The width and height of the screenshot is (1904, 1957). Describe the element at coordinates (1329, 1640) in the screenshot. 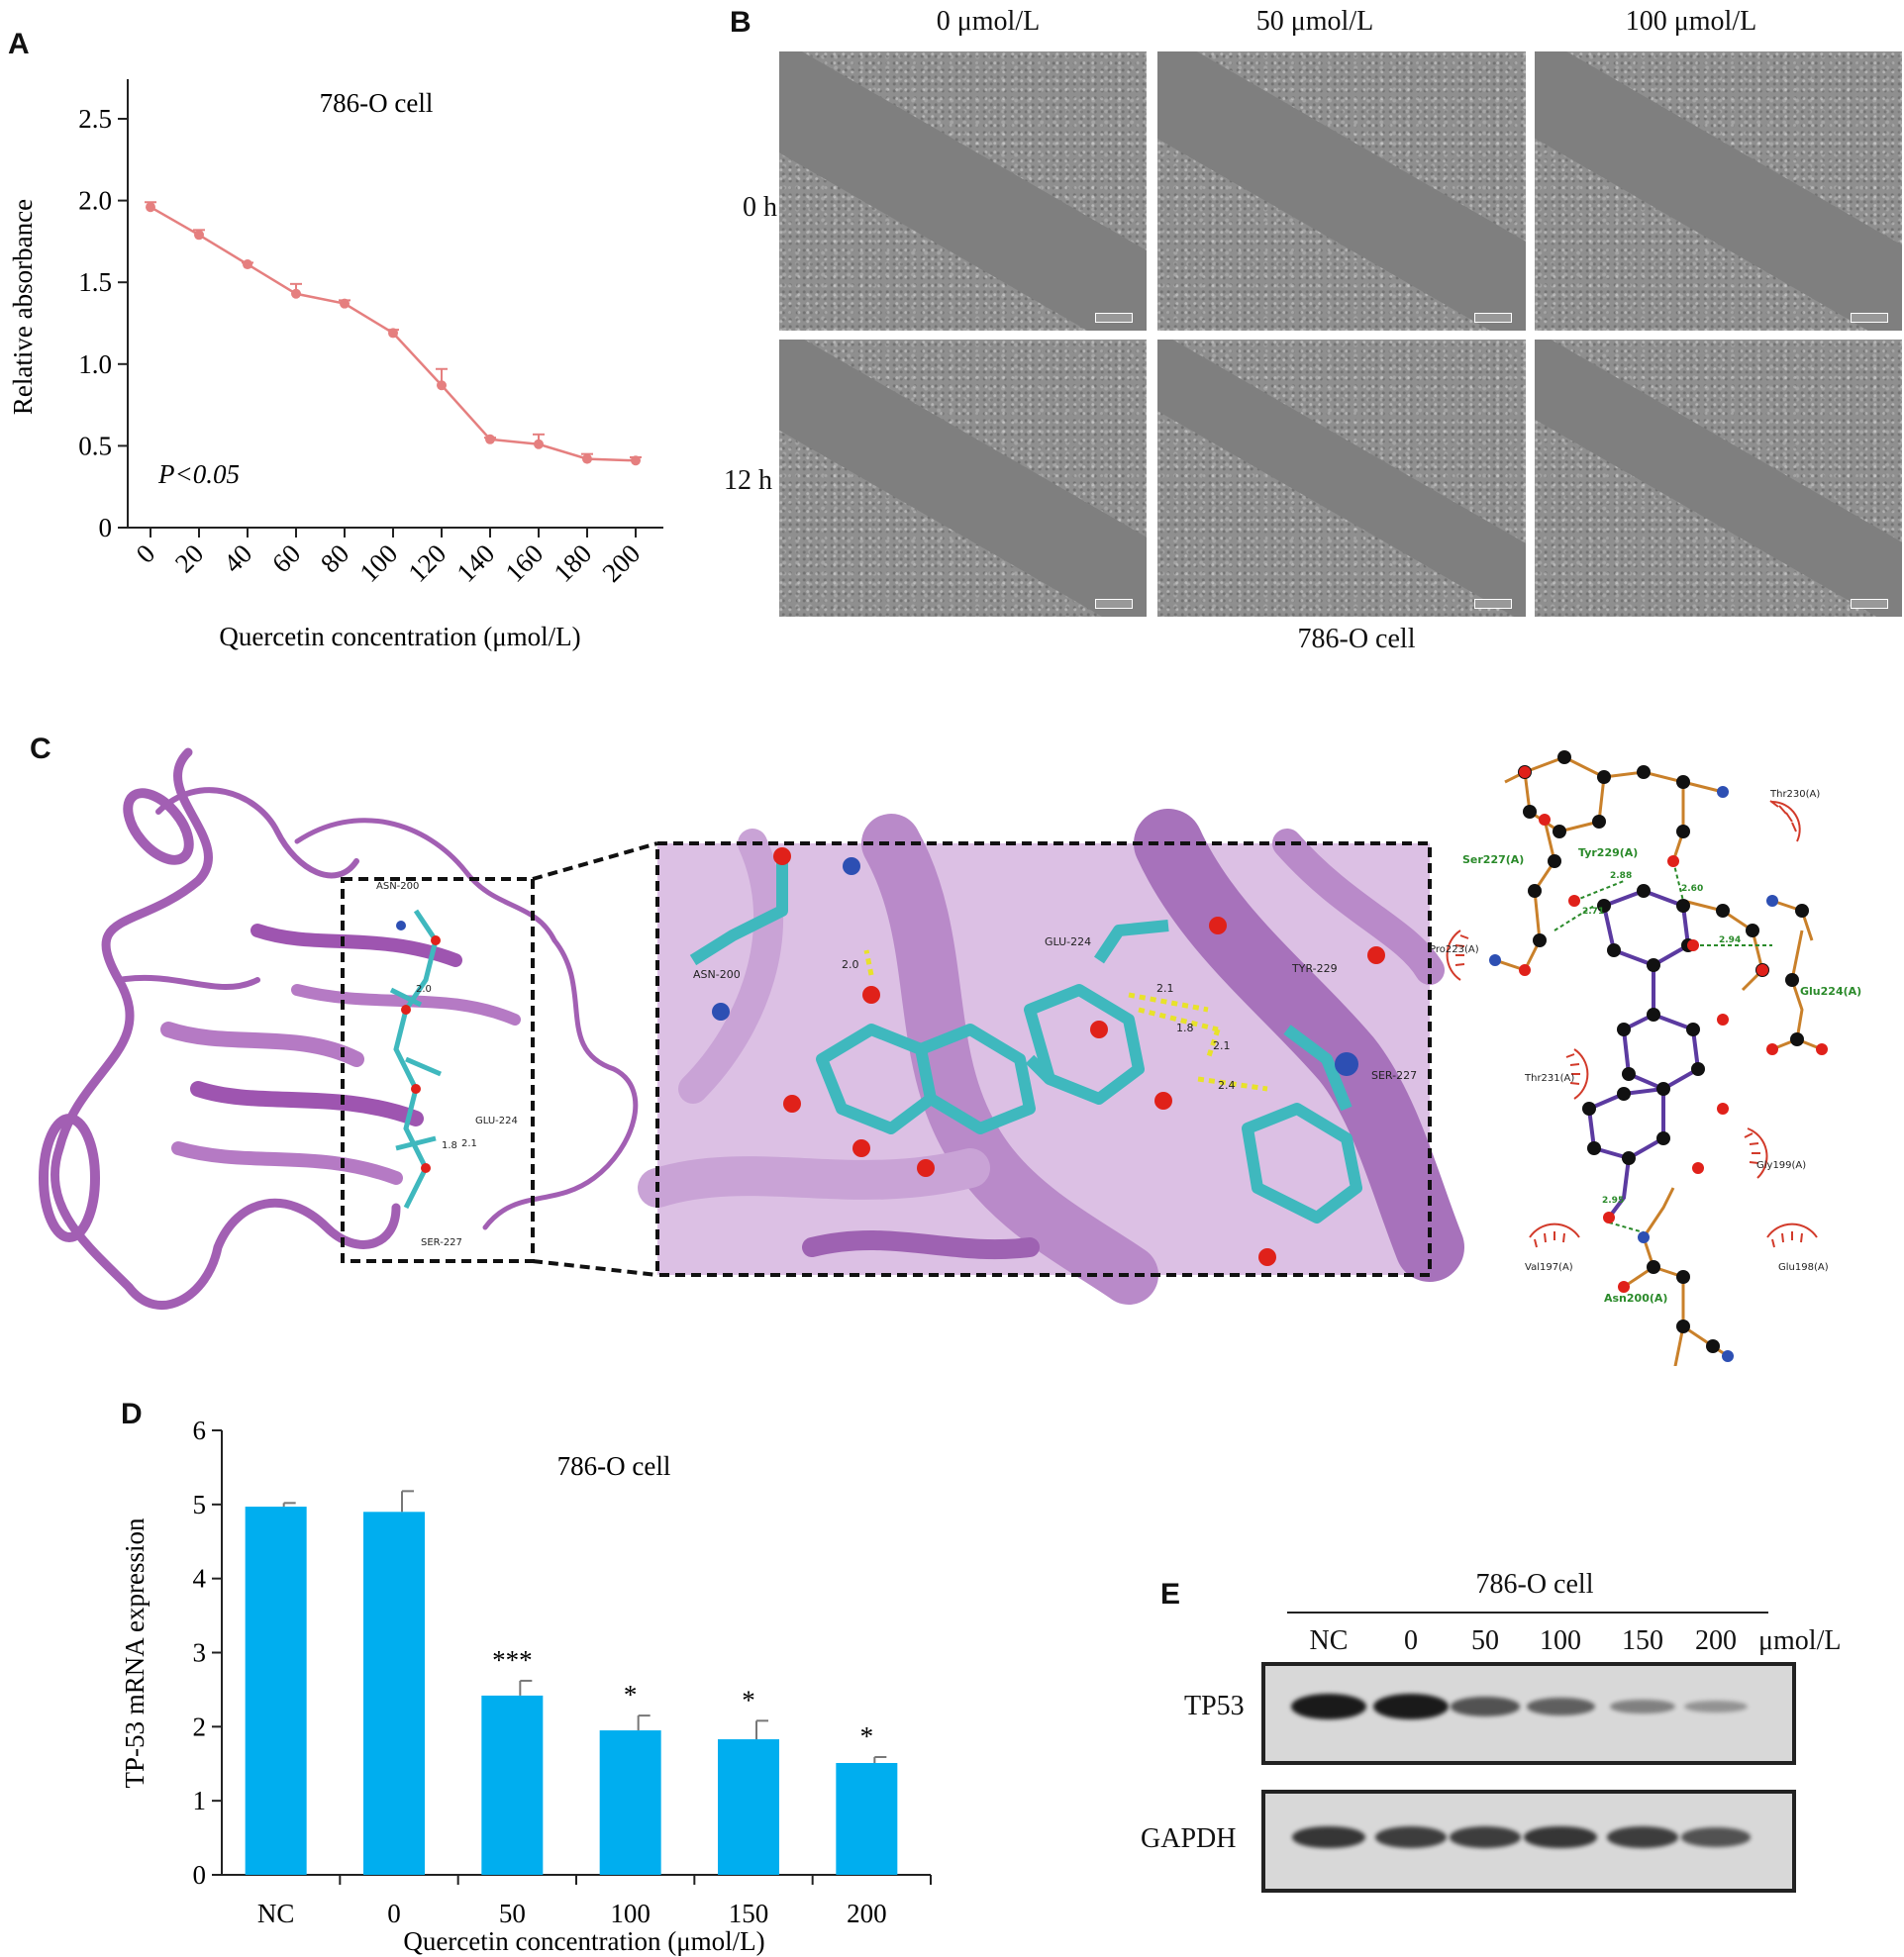

I see `blot-lane-label: NC` at that location.